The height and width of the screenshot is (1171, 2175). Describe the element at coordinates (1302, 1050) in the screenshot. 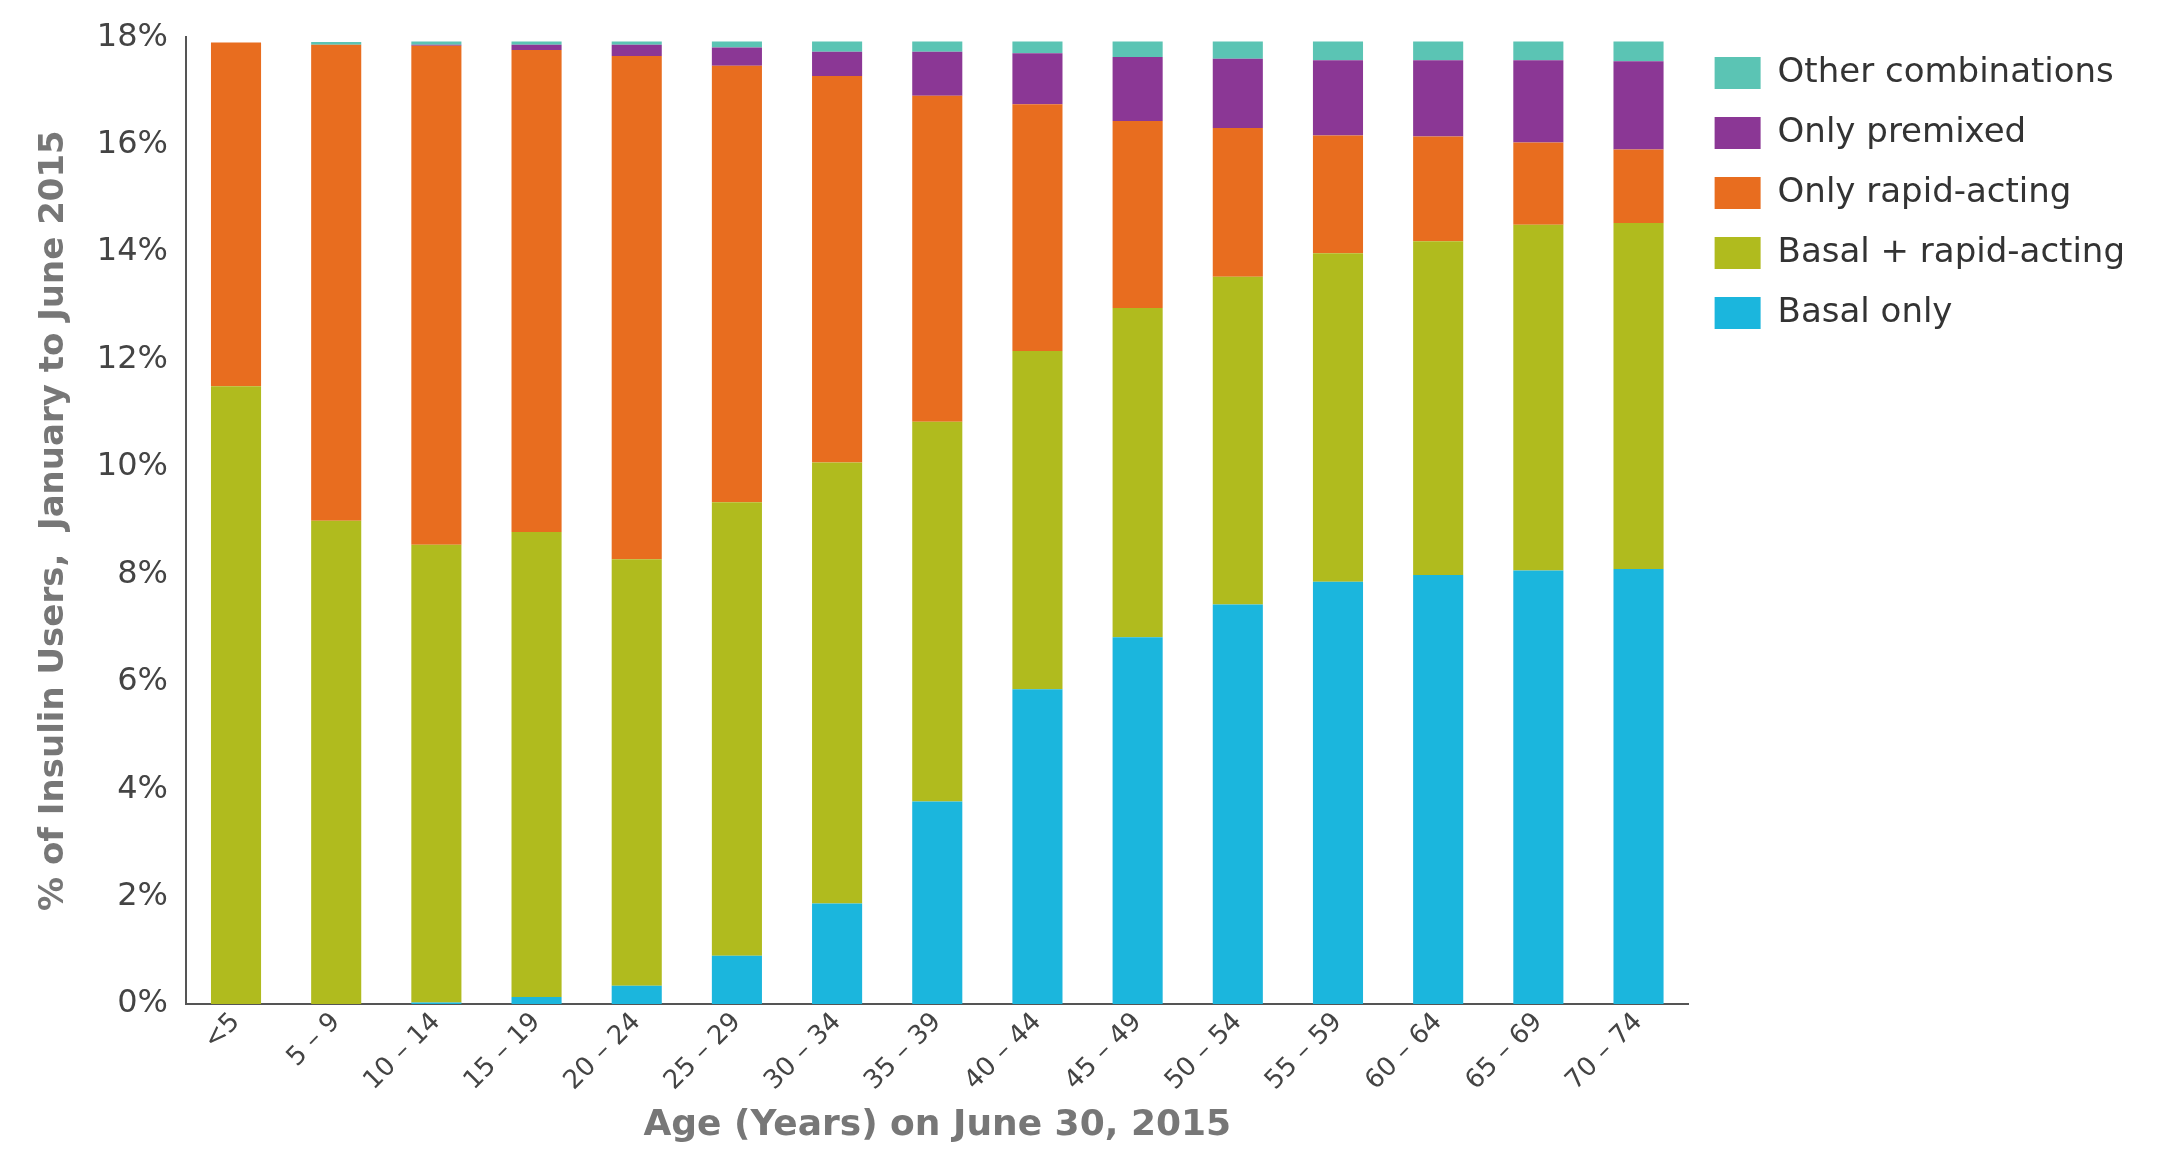

I see `x-tick-label: 55 – 59` at that location.